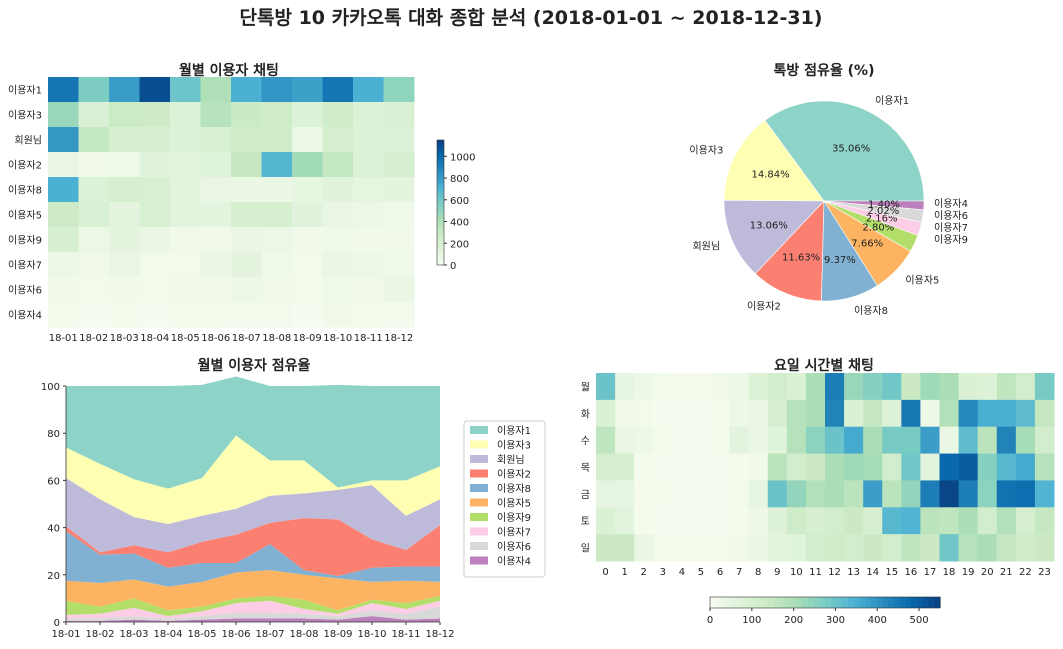  I want to click on x-tick-label: 18-08, so click(303, 634).